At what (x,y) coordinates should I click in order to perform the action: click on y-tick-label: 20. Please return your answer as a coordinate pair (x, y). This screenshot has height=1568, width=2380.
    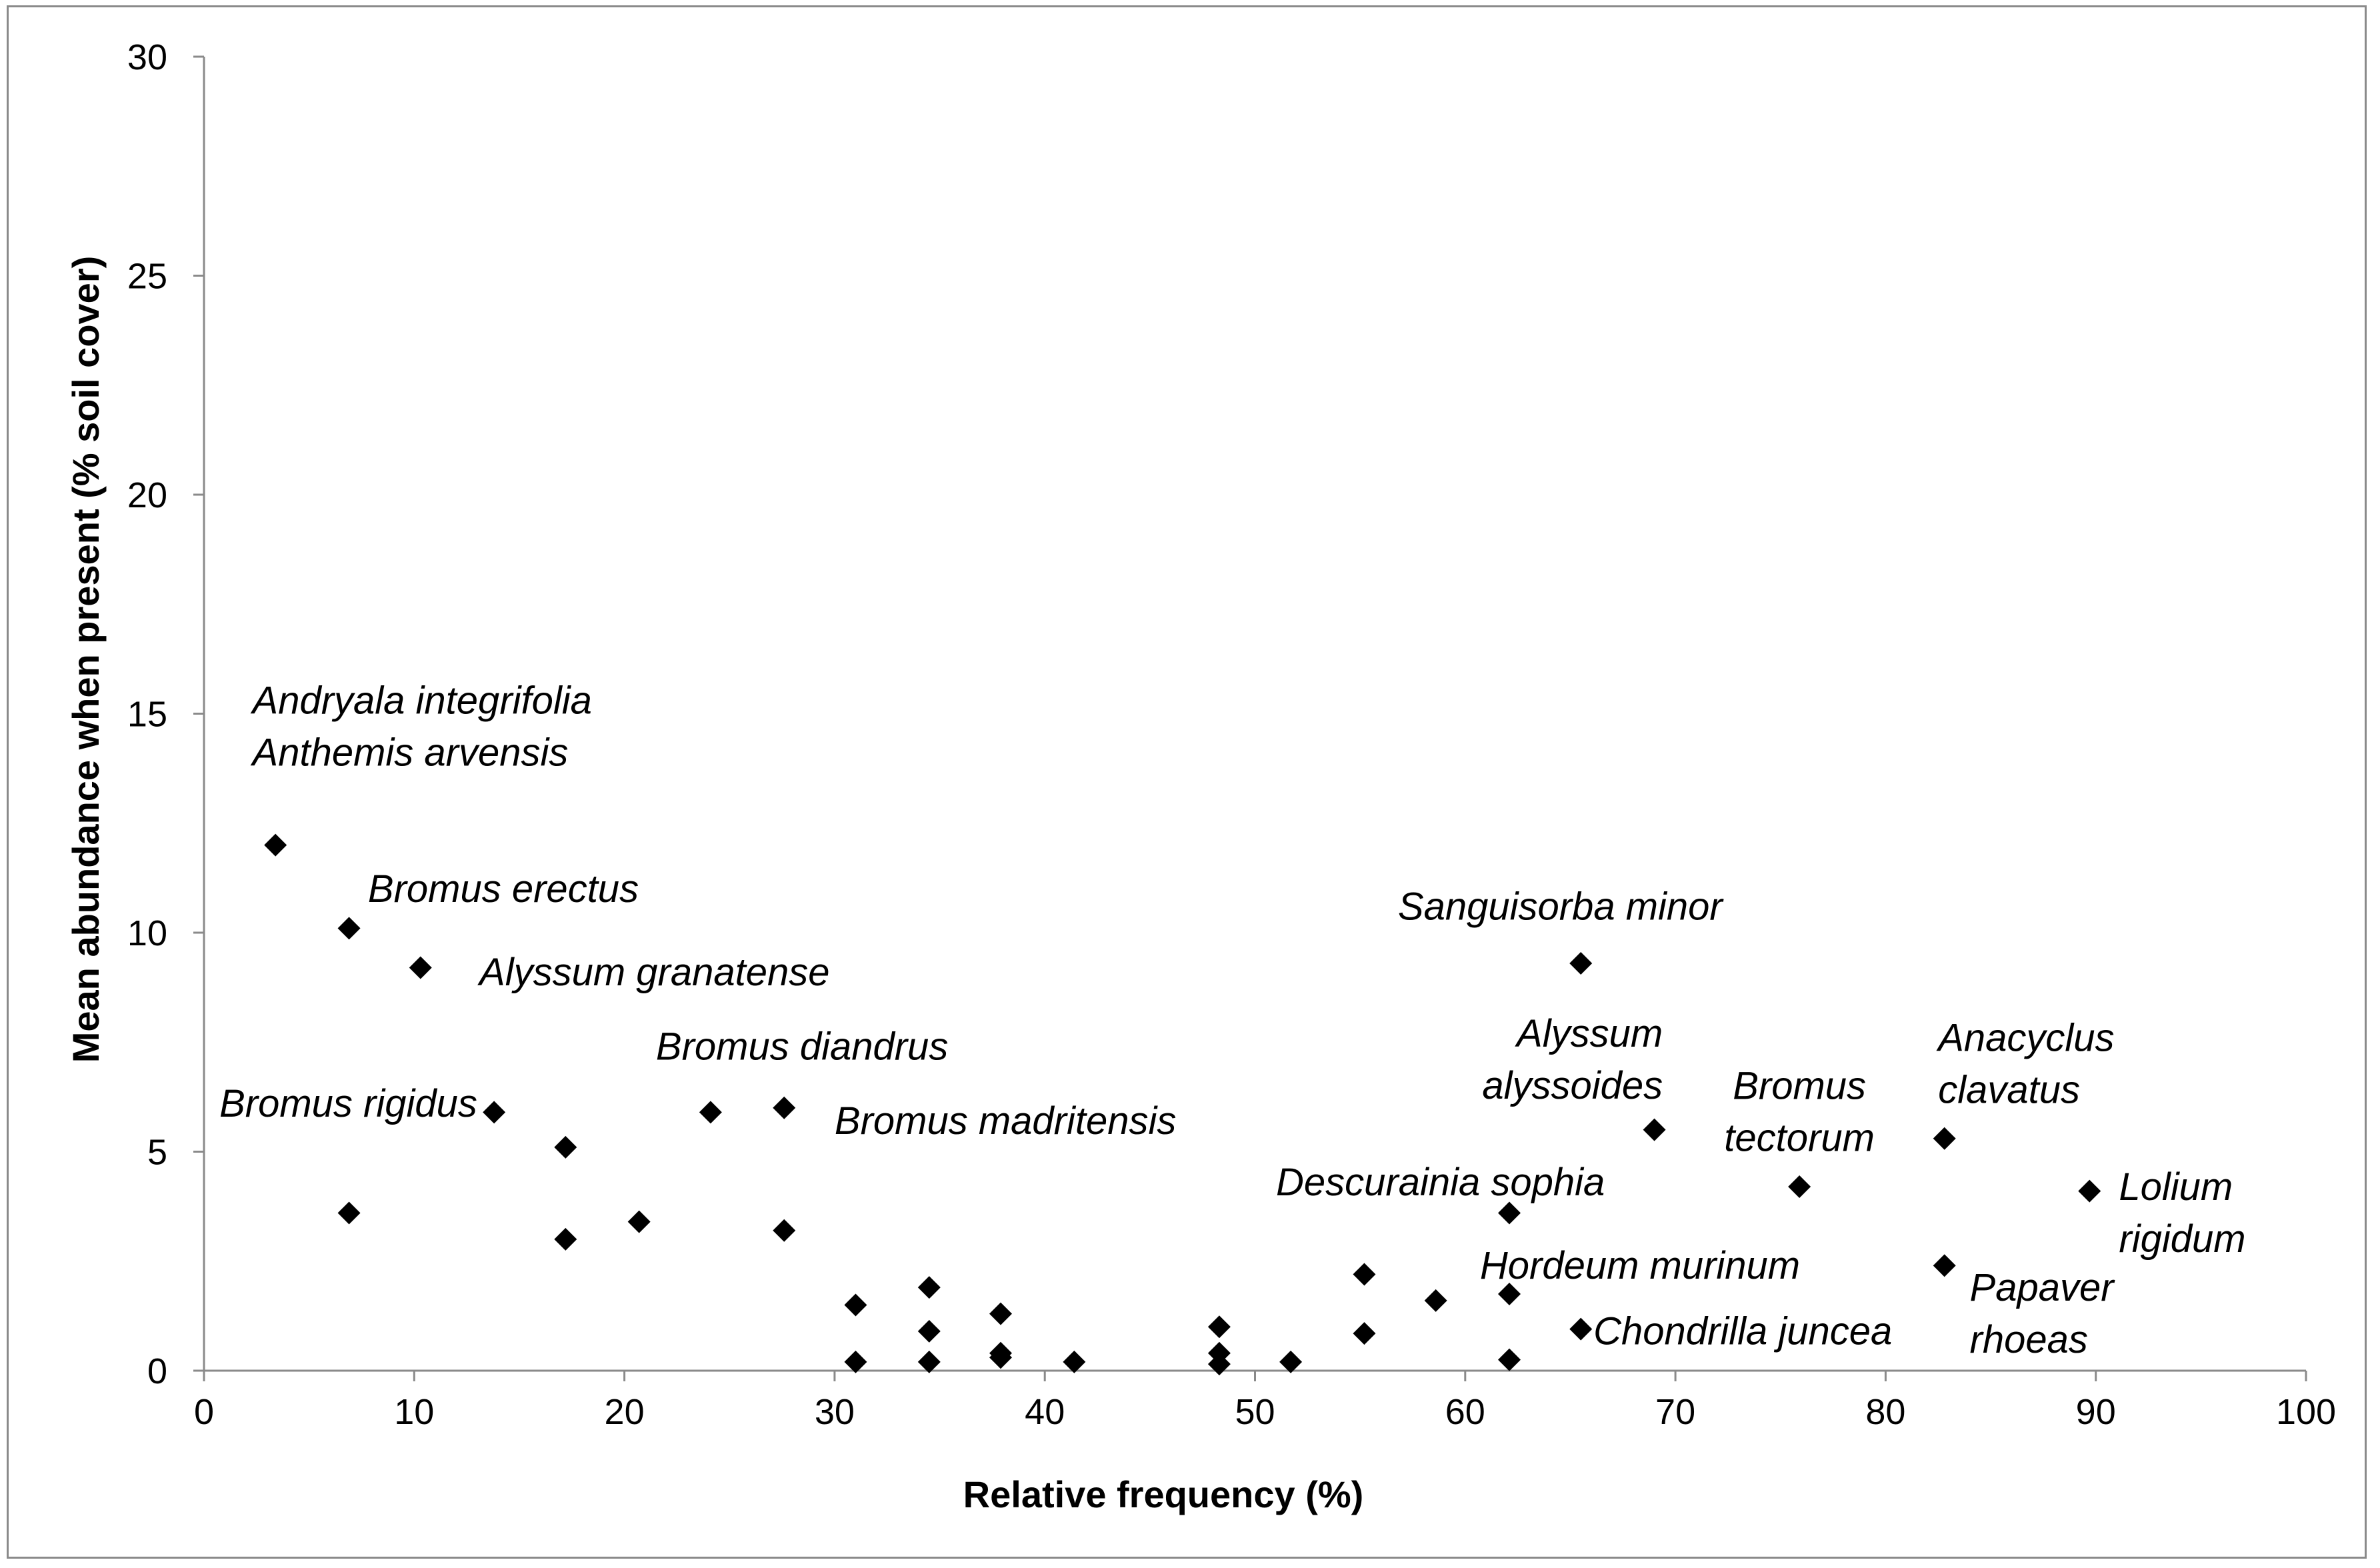
    Looking at the image, I should click on (147, 495).